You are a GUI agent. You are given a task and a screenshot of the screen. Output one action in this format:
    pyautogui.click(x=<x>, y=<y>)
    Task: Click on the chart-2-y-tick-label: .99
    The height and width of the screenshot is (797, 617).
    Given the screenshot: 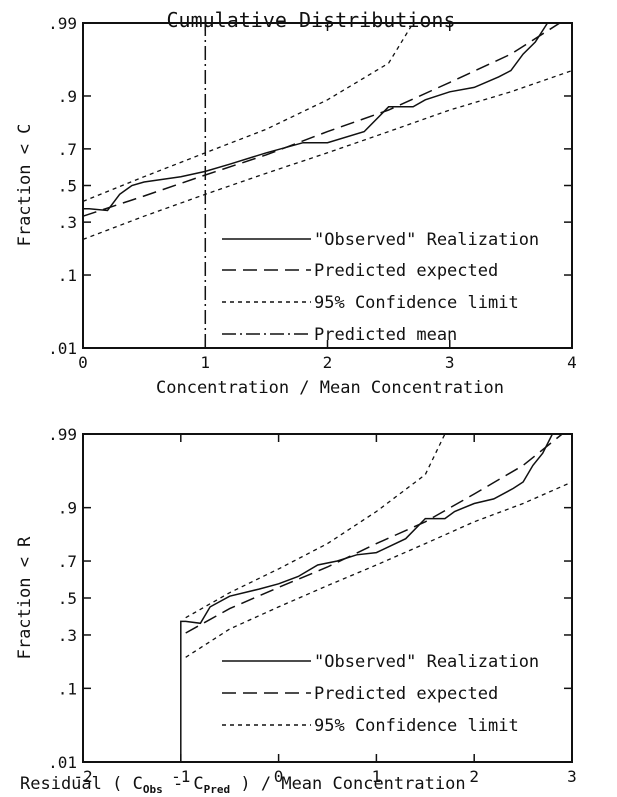 What is the action you would take?
    pyautogui.click(x=62, y=434)
    